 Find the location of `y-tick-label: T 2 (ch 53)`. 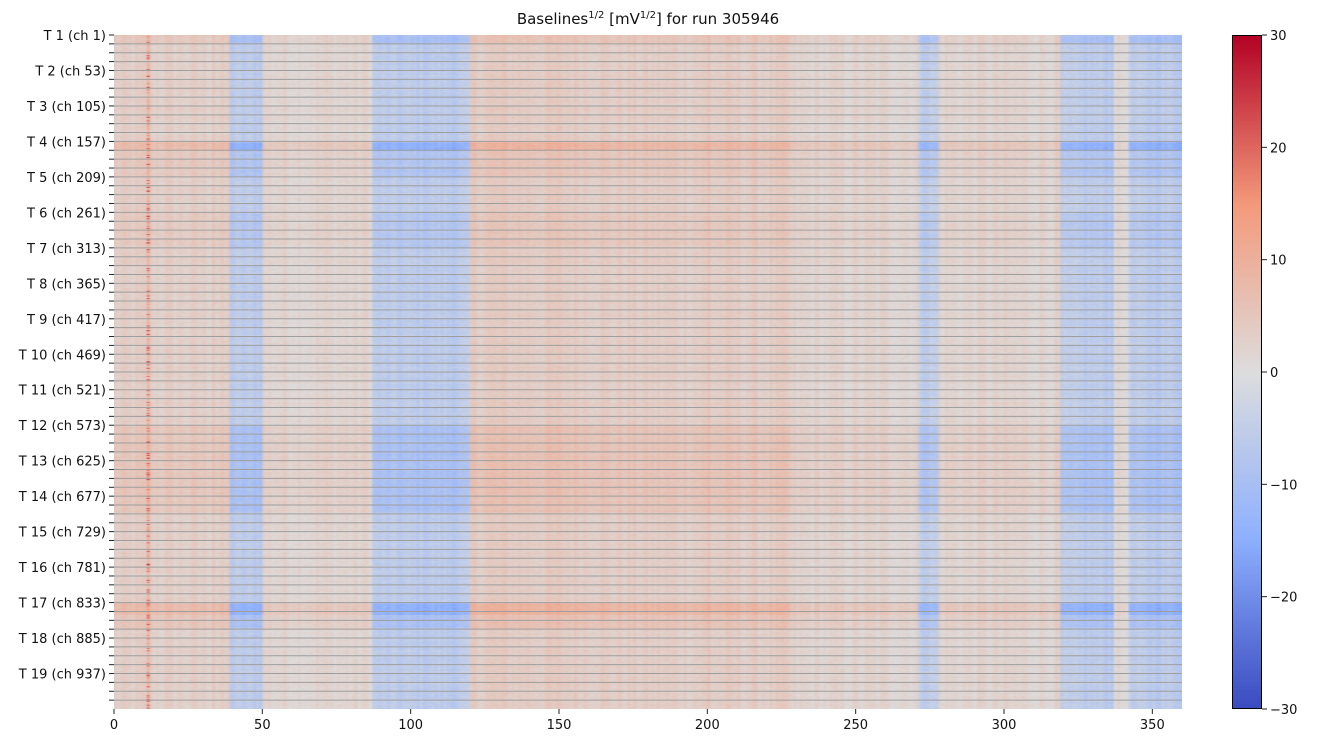

y-tick-label: T 2 (ch 53) is located at coordinates (70, 71).